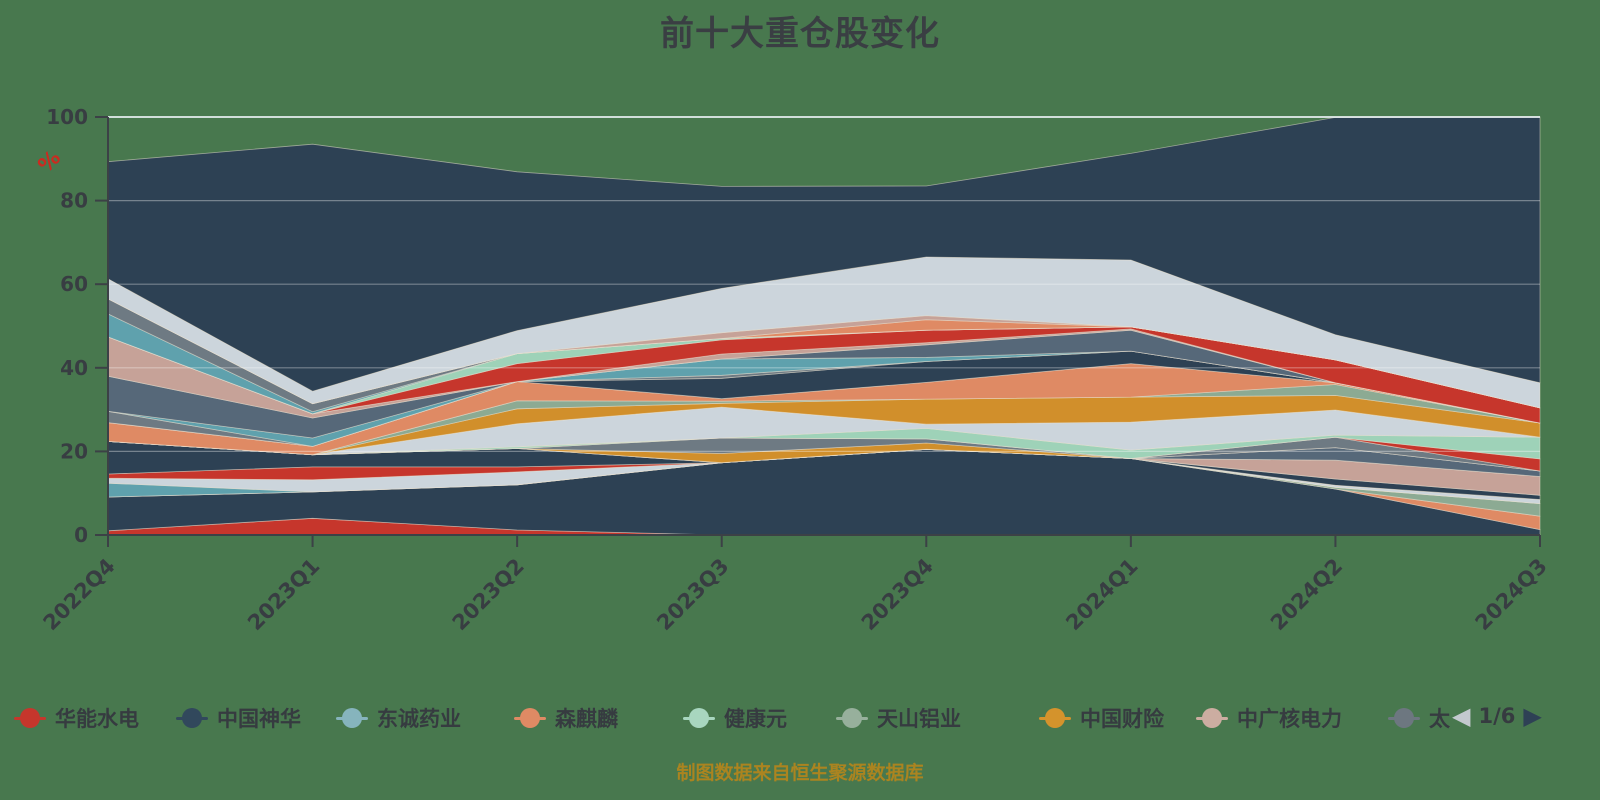  Describe the element at coordinates (755, 719) in the screenshot. I see `legend-item-label: 健康元` at that location.